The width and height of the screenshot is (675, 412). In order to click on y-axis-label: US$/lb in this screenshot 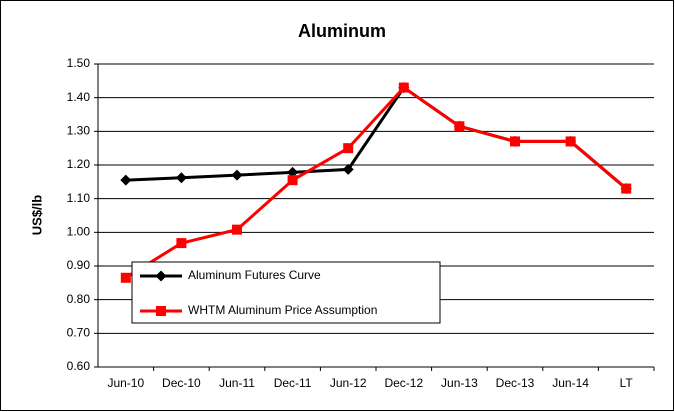, I will do `click(36, 215)`.